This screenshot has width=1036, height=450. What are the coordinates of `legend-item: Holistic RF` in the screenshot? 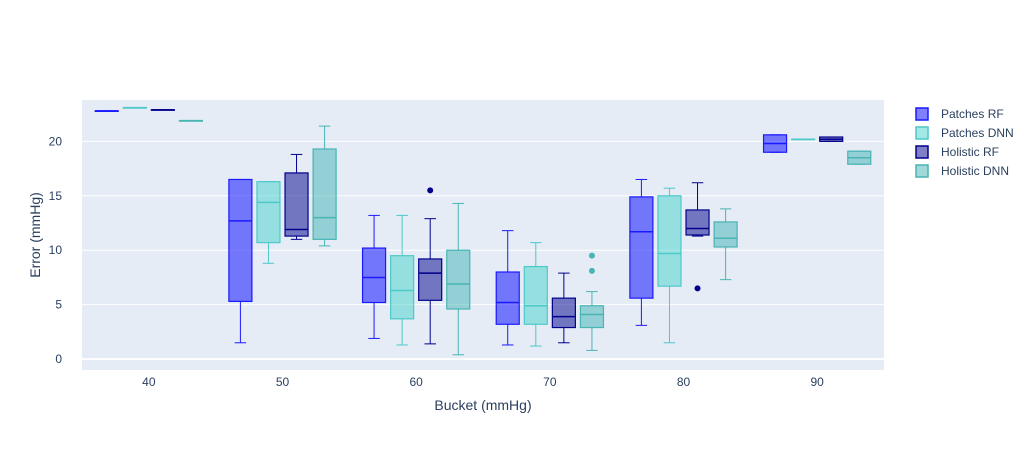 It's located at (957, 152).